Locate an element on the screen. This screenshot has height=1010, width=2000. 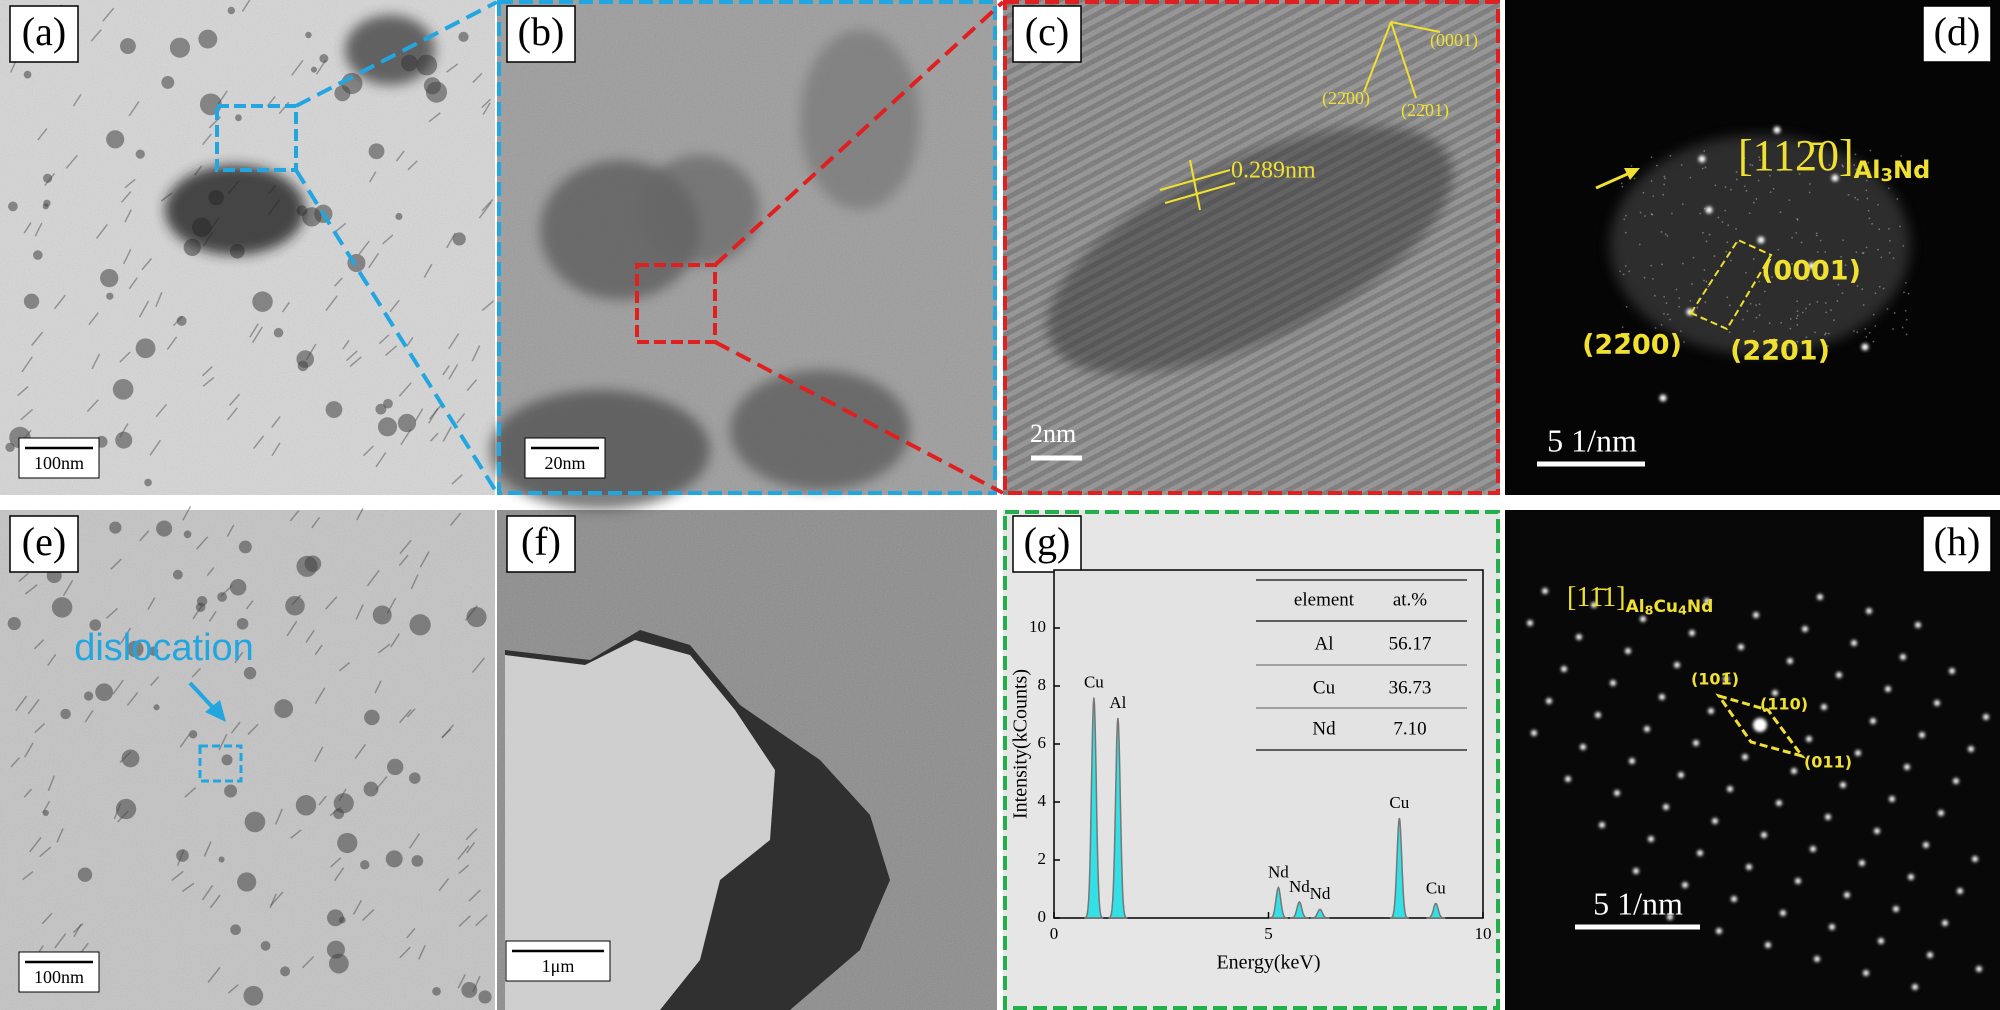
table-cell: Al is located at coordinates (1324, 643).